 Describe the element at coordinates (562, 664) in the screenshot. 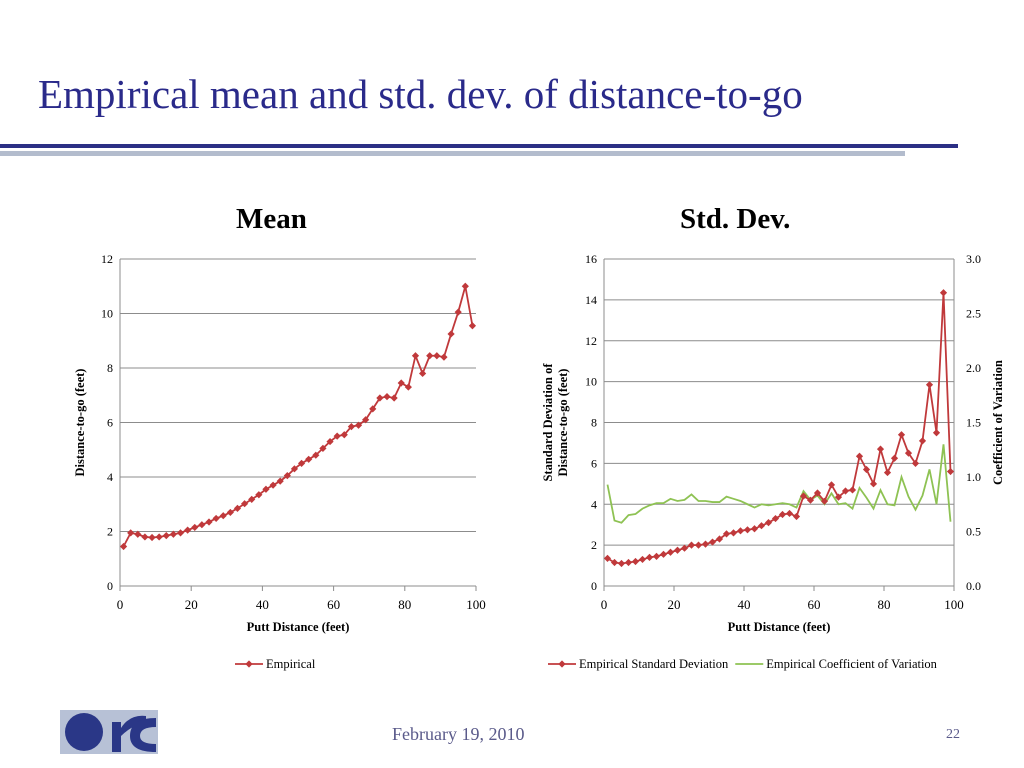

I see `std-dev-legend-marker` at that location.